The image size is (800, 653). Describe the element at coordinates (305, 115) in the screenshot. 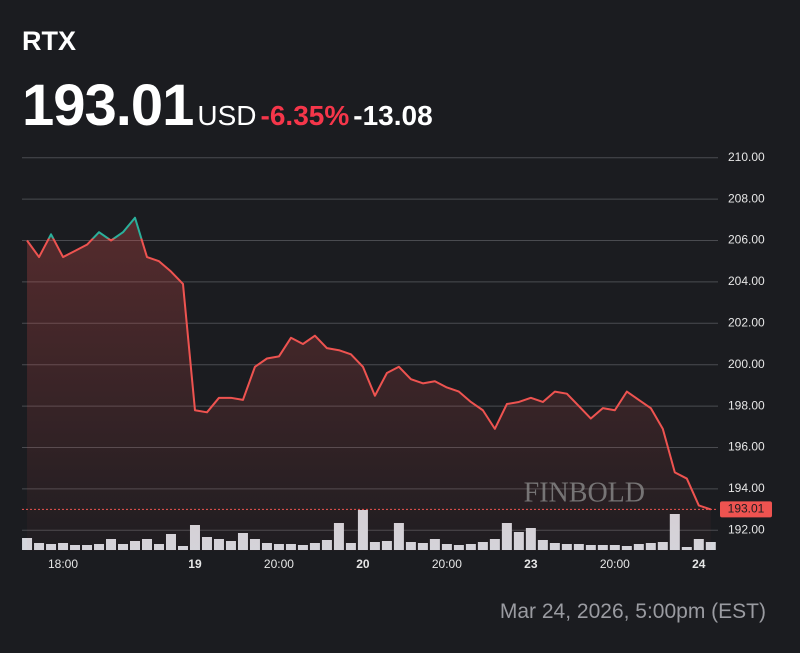

I see `change-percent: -6.35%` at that location.